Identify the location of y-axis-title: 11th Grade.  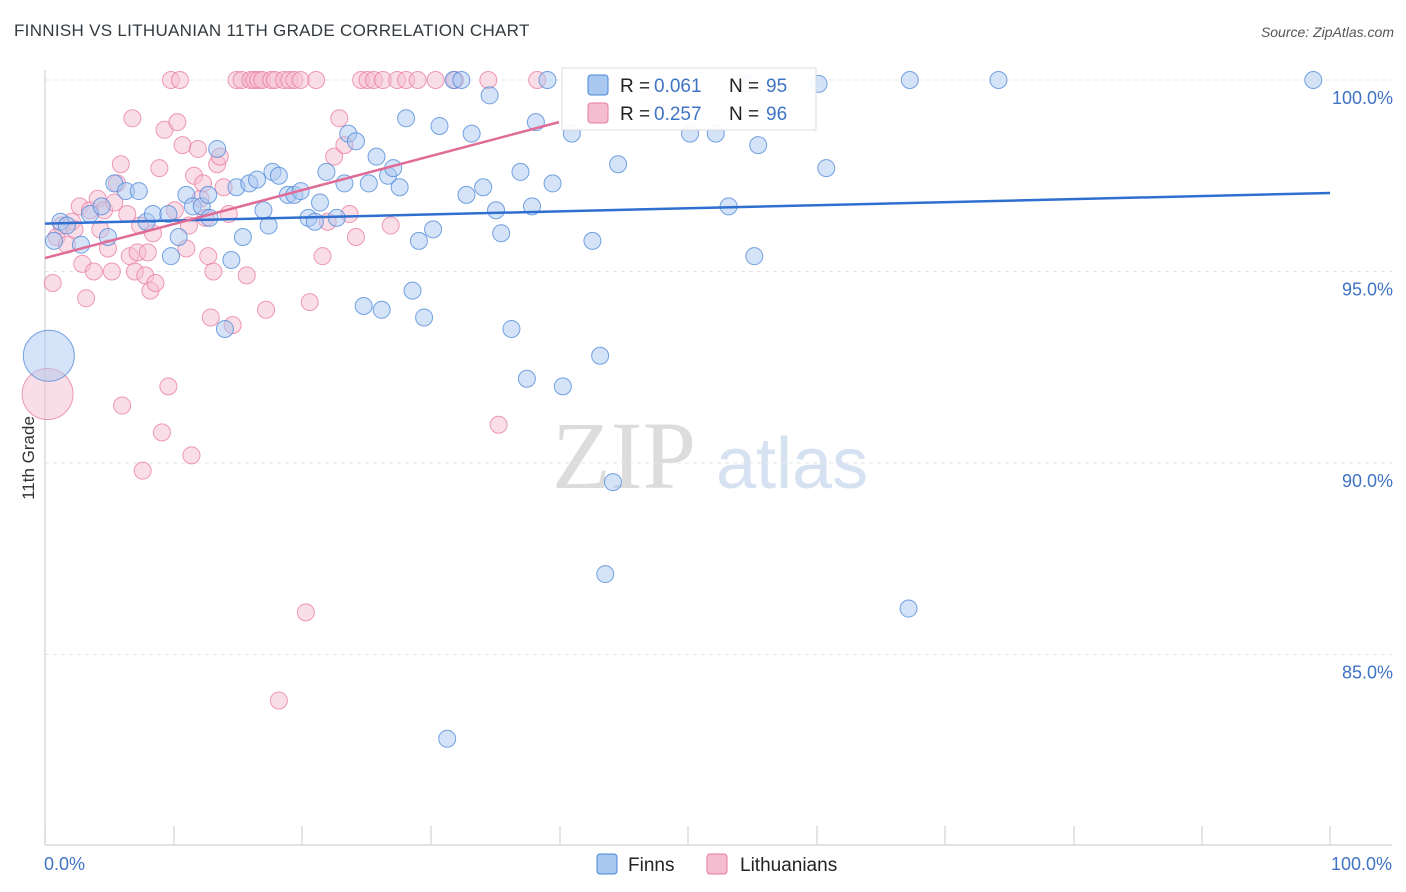
(28, 458).